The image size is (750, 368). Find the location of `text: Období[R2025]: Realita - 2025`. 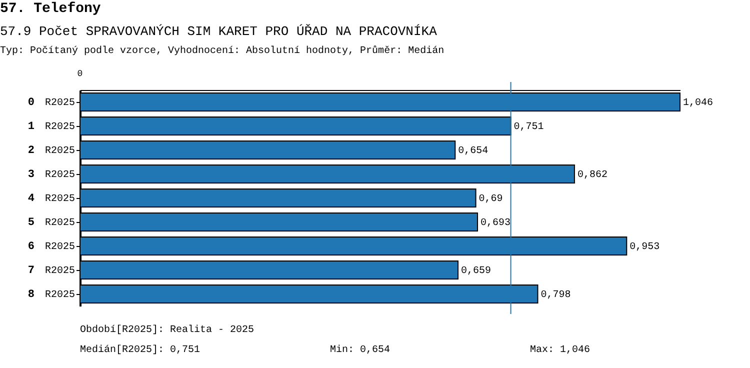

text: Období[R2025]: Realita - 2025 is located at coordinates (167, 330).